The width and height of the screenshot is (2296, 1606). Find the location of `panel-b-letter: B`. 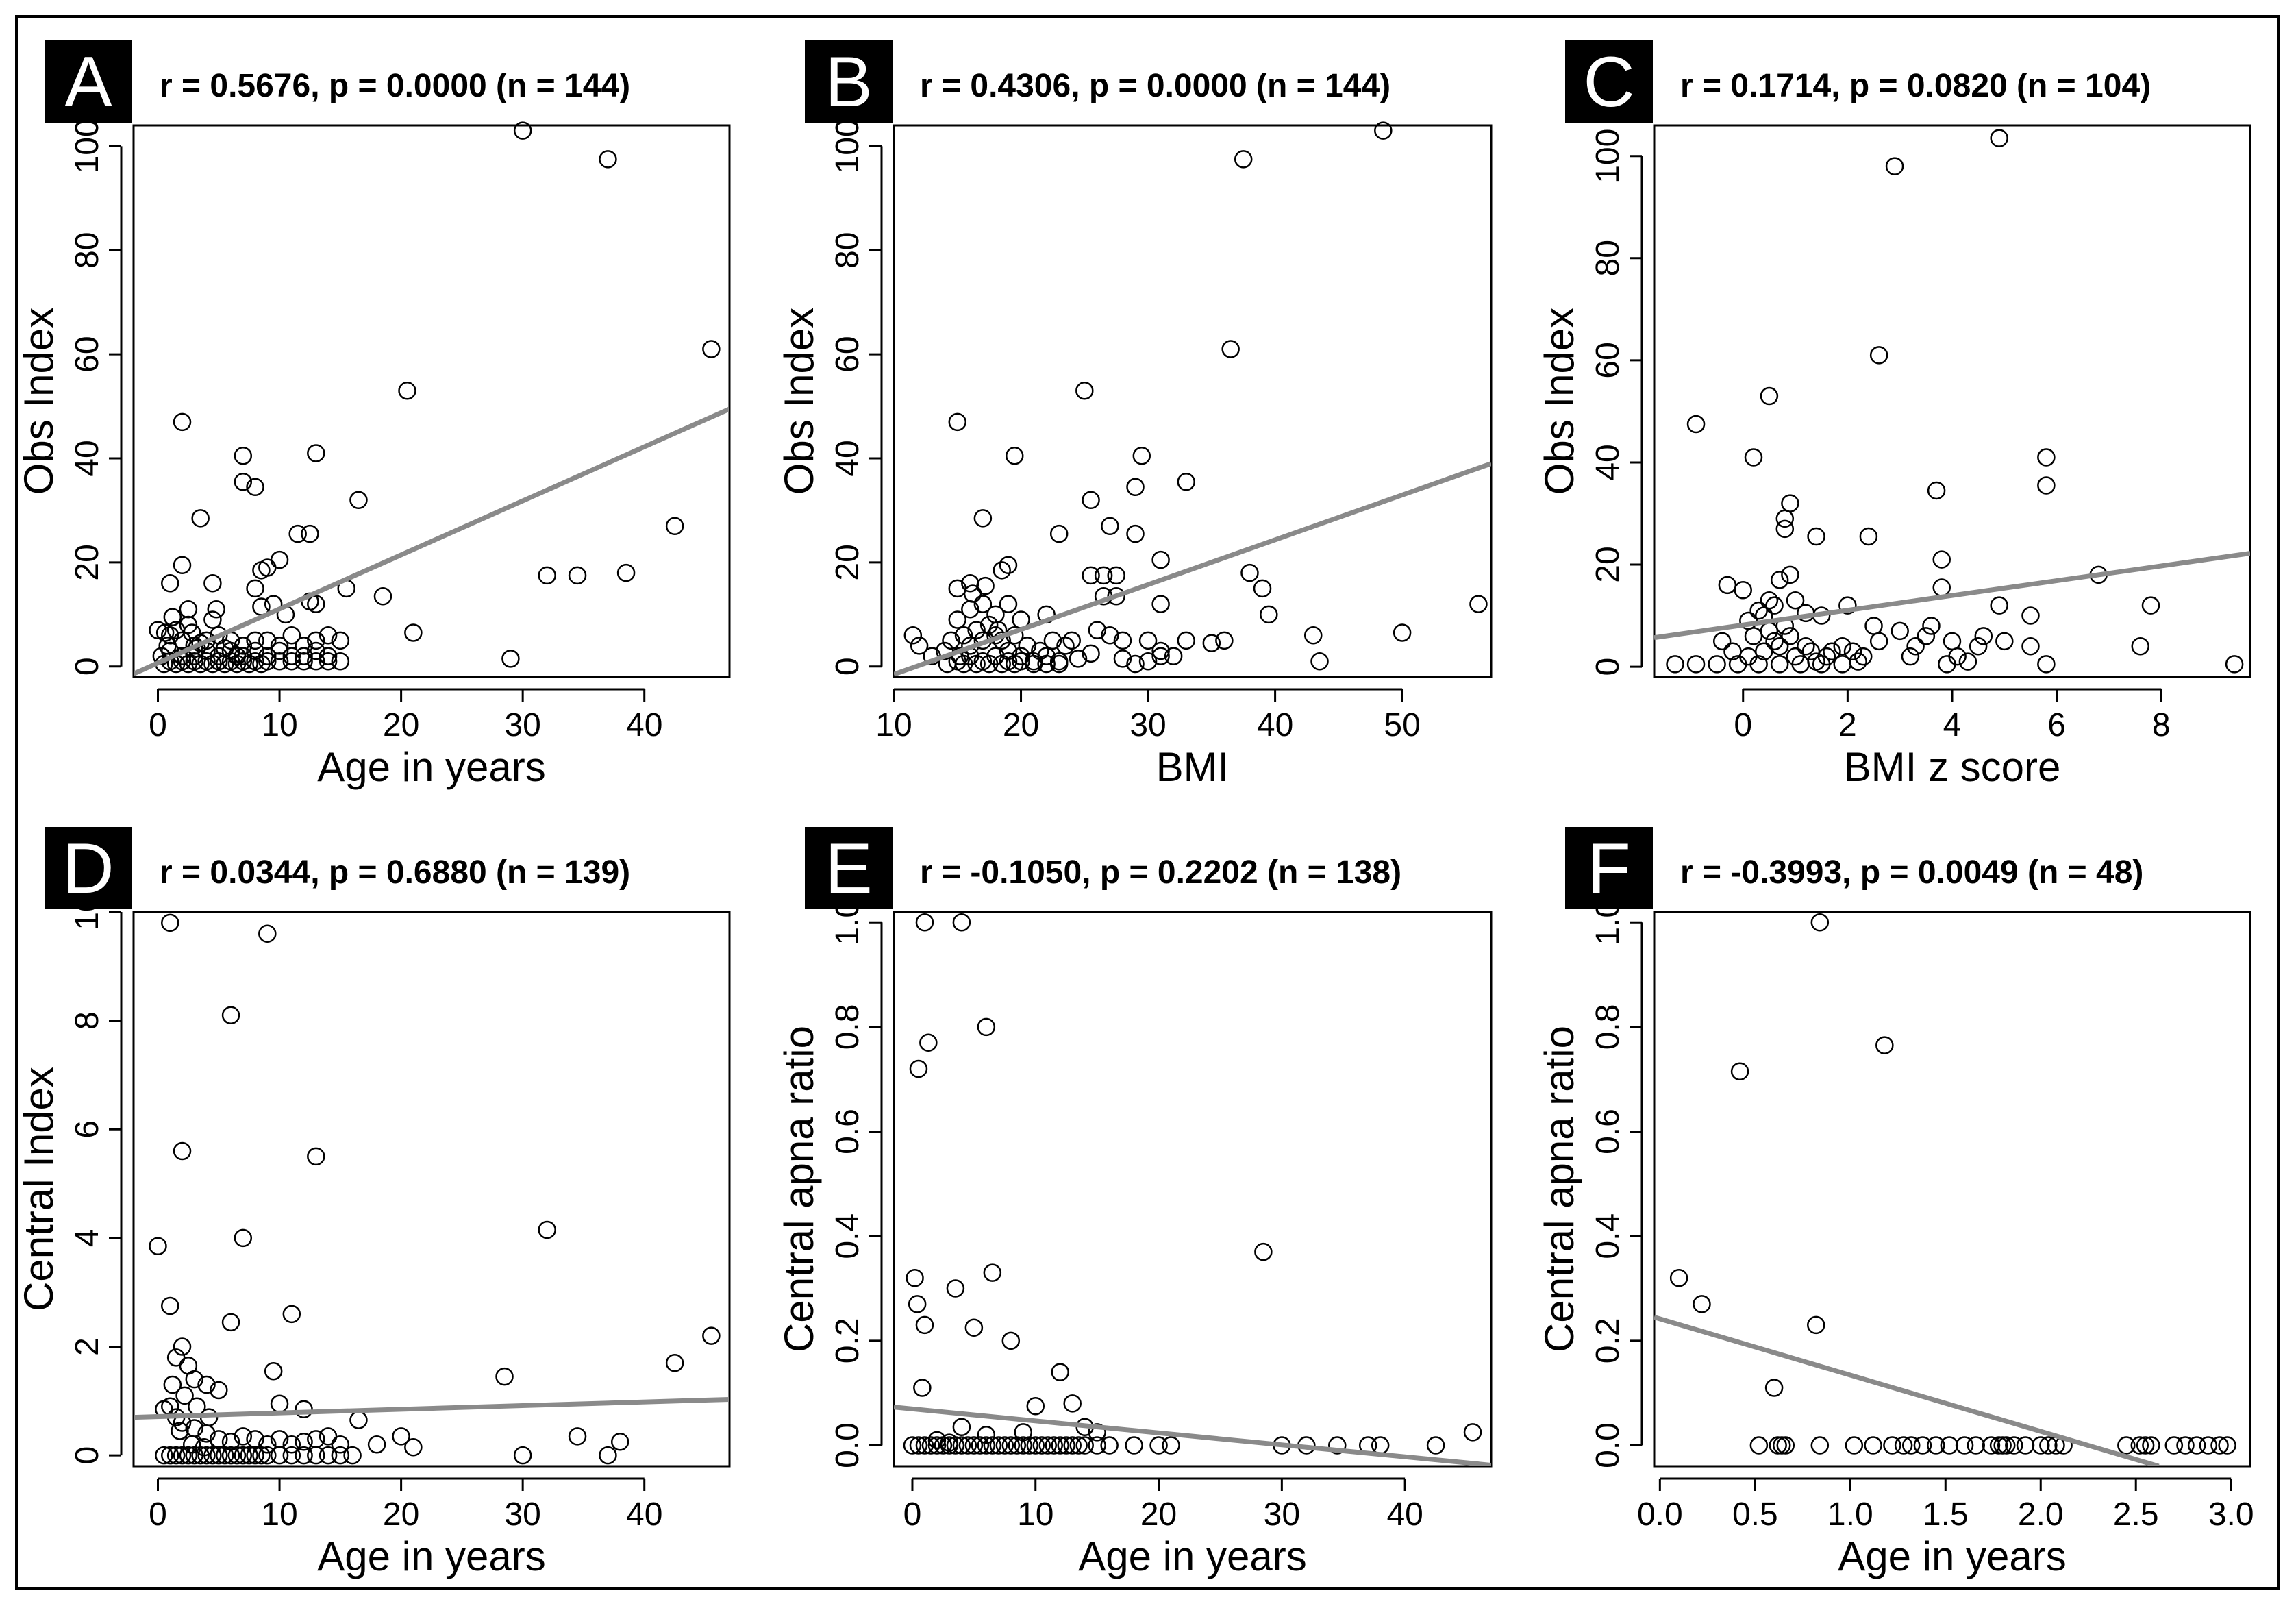

panel-b-letter: B is located at coordinates (848, 82).